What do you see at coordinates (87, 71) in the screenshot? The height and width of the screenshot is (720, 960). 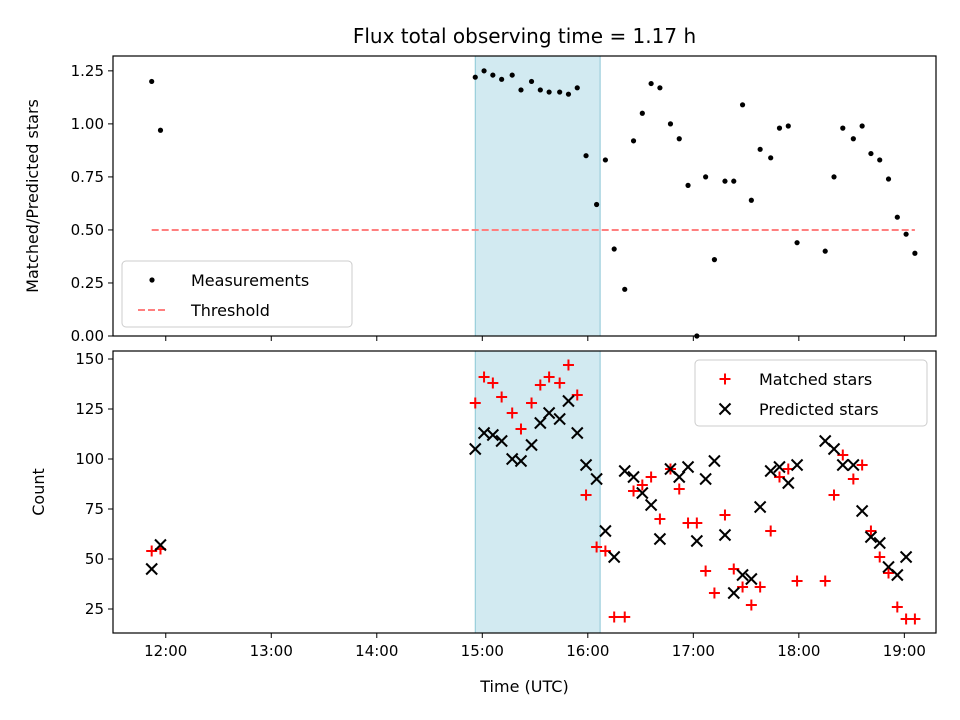 I see `y-tick-label: 1.25` at bounding box center [87, 71].